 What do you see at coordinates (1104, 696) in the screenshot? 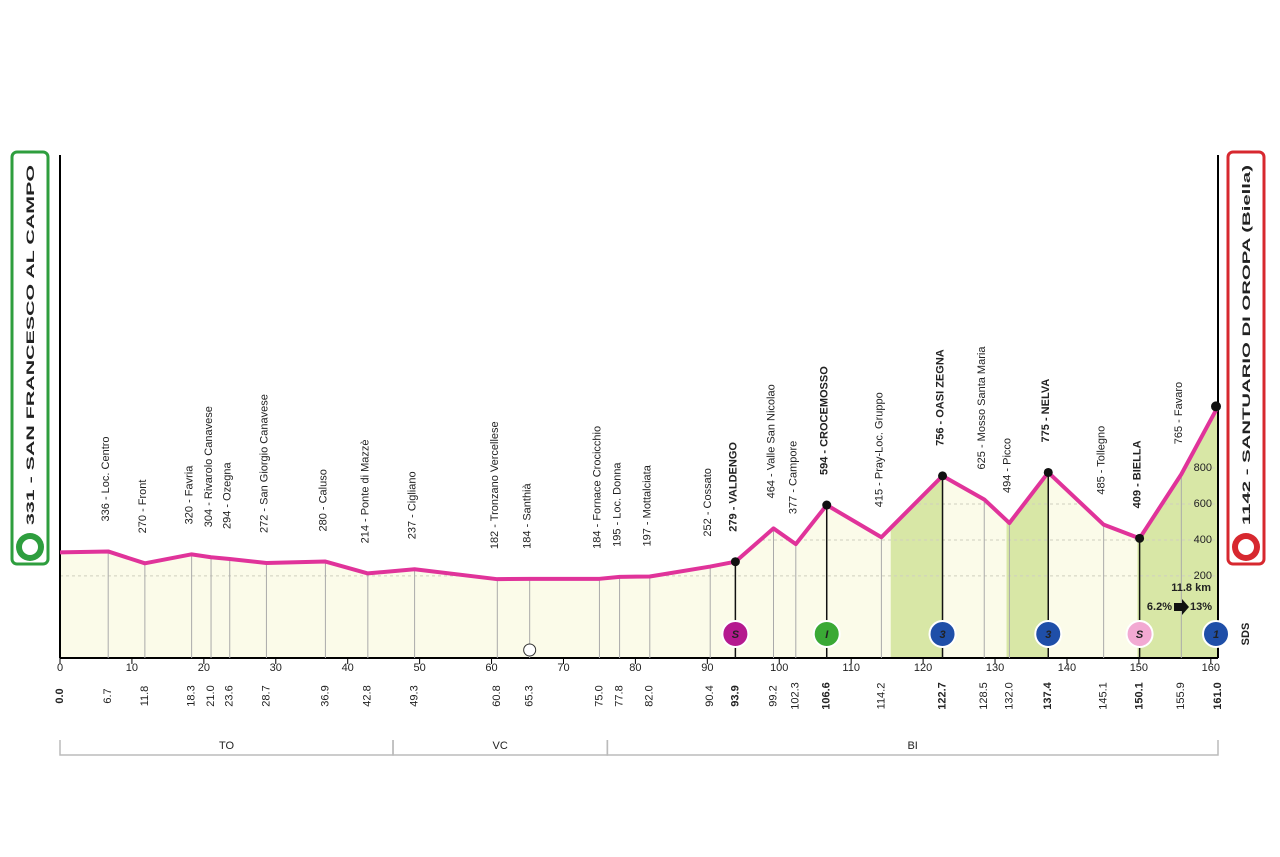
I see `km-label: 145.1` at bounding box center [1104, 696].